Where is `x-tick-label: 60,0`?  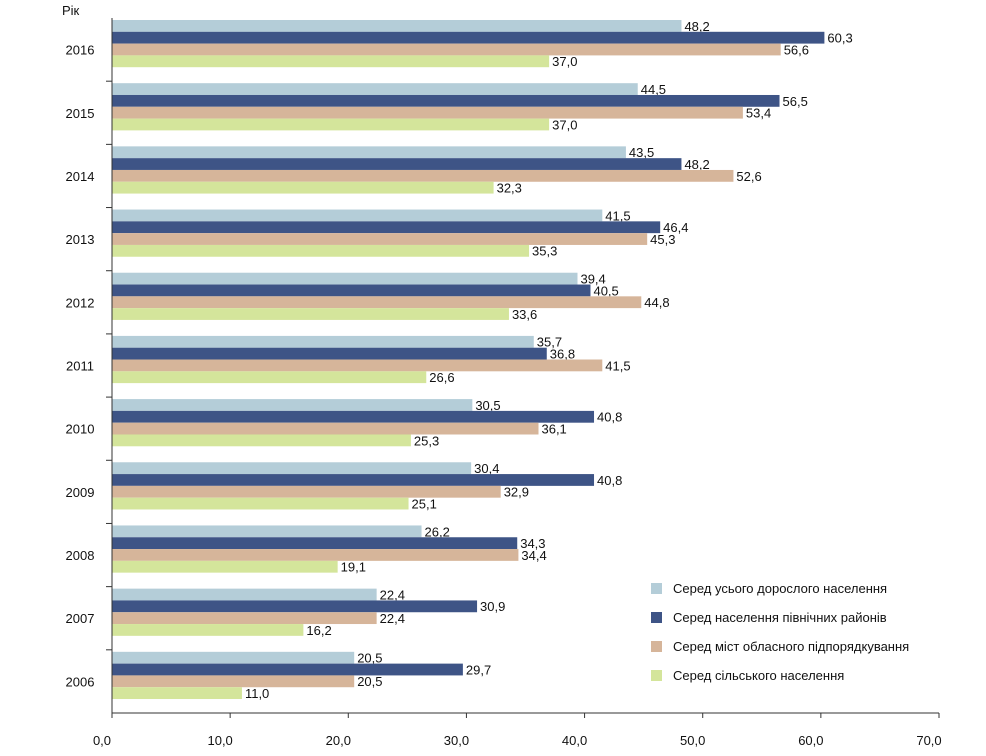
x-tick-label: 60,0 is located at coordinates (810, 740).